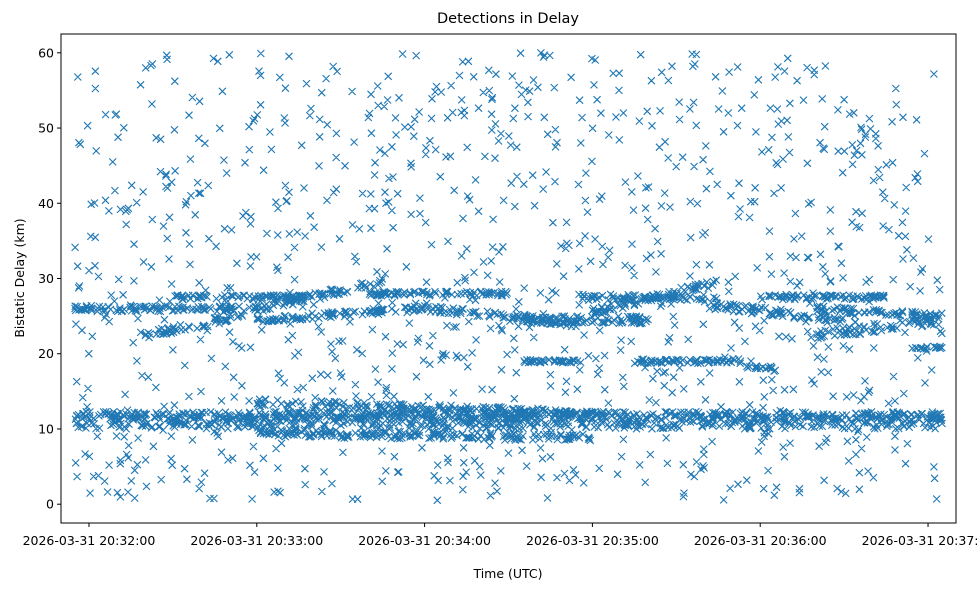 The height and width of the screenshot is (590, 979). Describe the element at coordinates (46, 203) in the screenshot. I see `y-tick-label: 40` at that location.